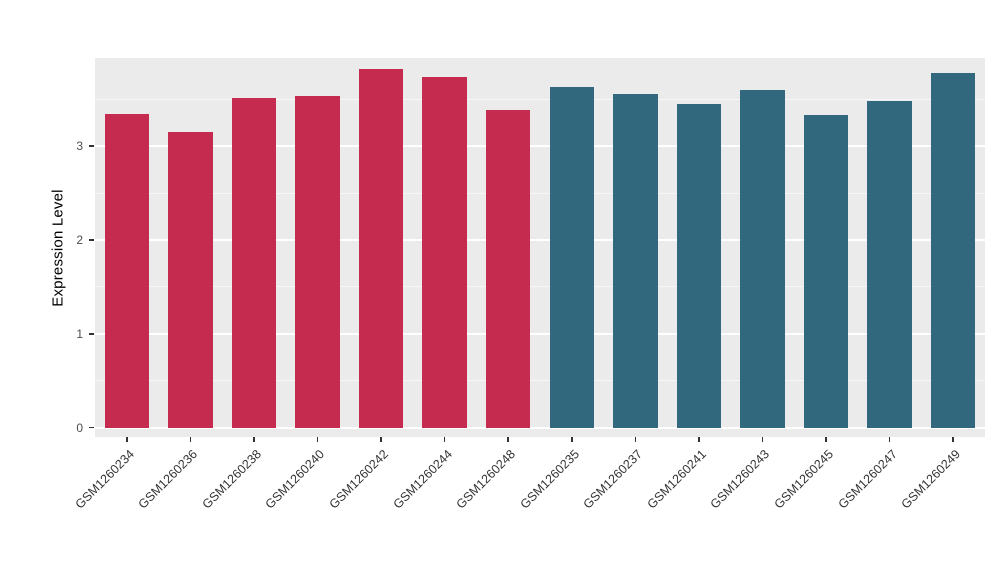  Describe the element at coordinates (676, 479) in the screenshot. I see `x-tick-label: GSM1260241` at that location.